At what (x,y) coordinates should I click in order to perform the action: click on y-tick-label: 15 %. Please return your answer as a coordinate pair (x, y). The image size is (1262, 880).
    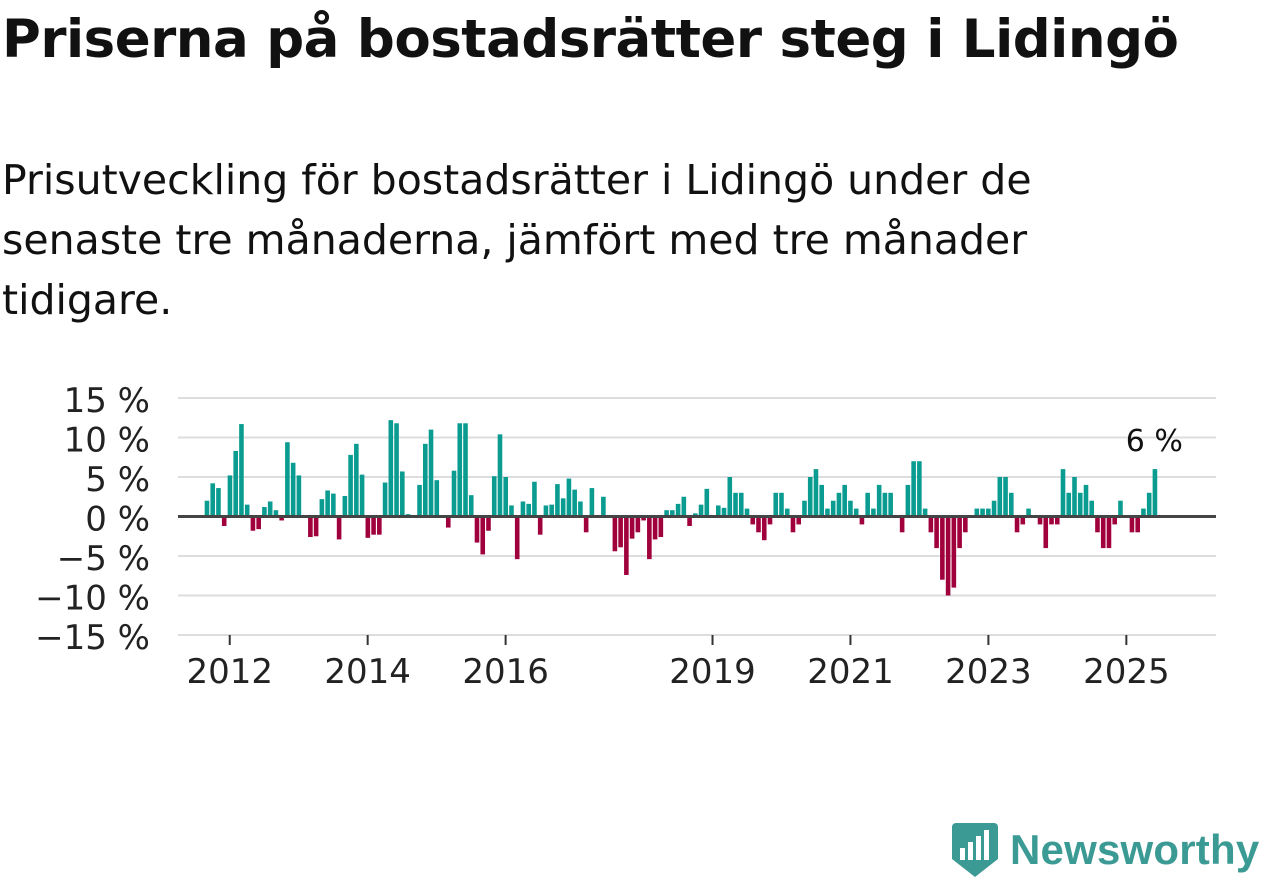
    Looking at the image, I should click on (107, 401).